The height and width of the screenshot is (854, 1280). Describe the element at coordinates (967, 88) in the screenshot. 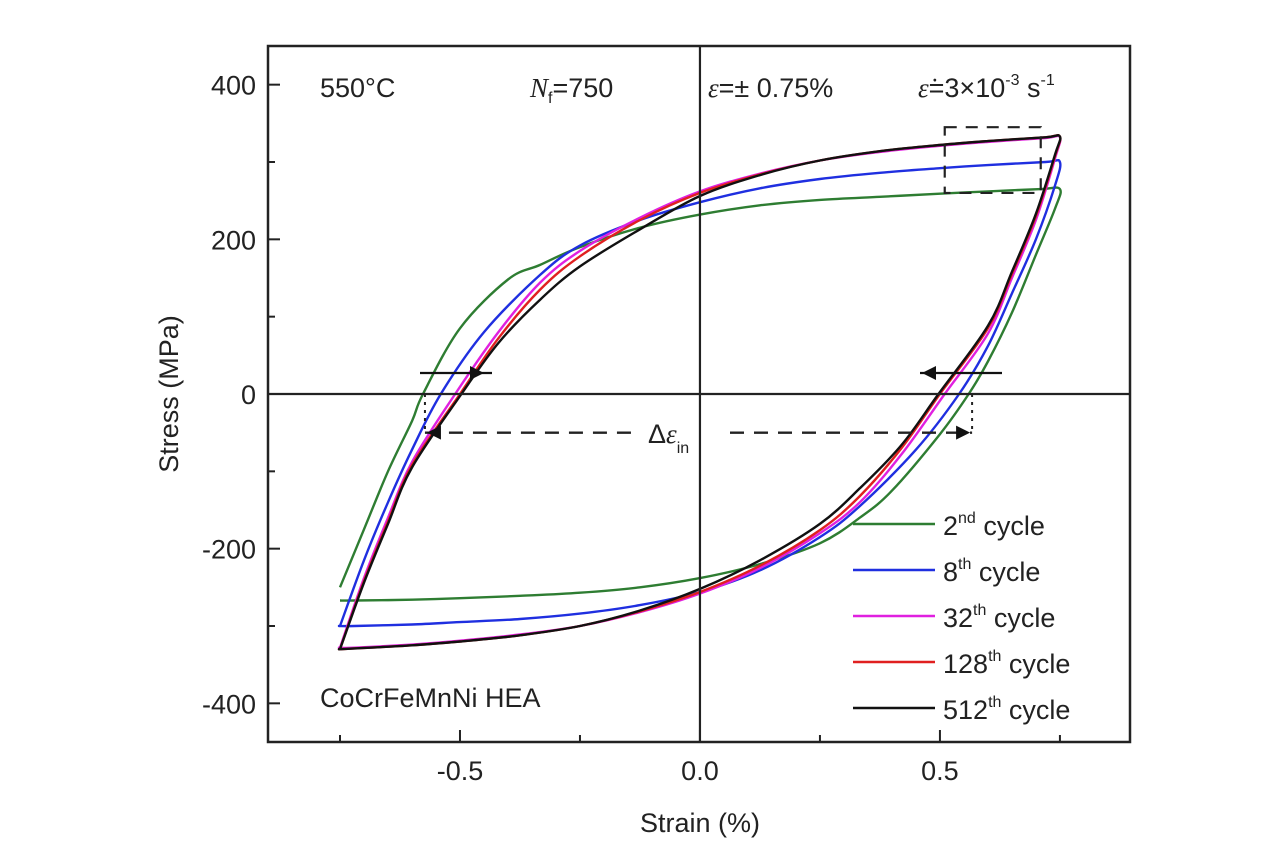

I see `strain-rate-value: =3×10` at that location.